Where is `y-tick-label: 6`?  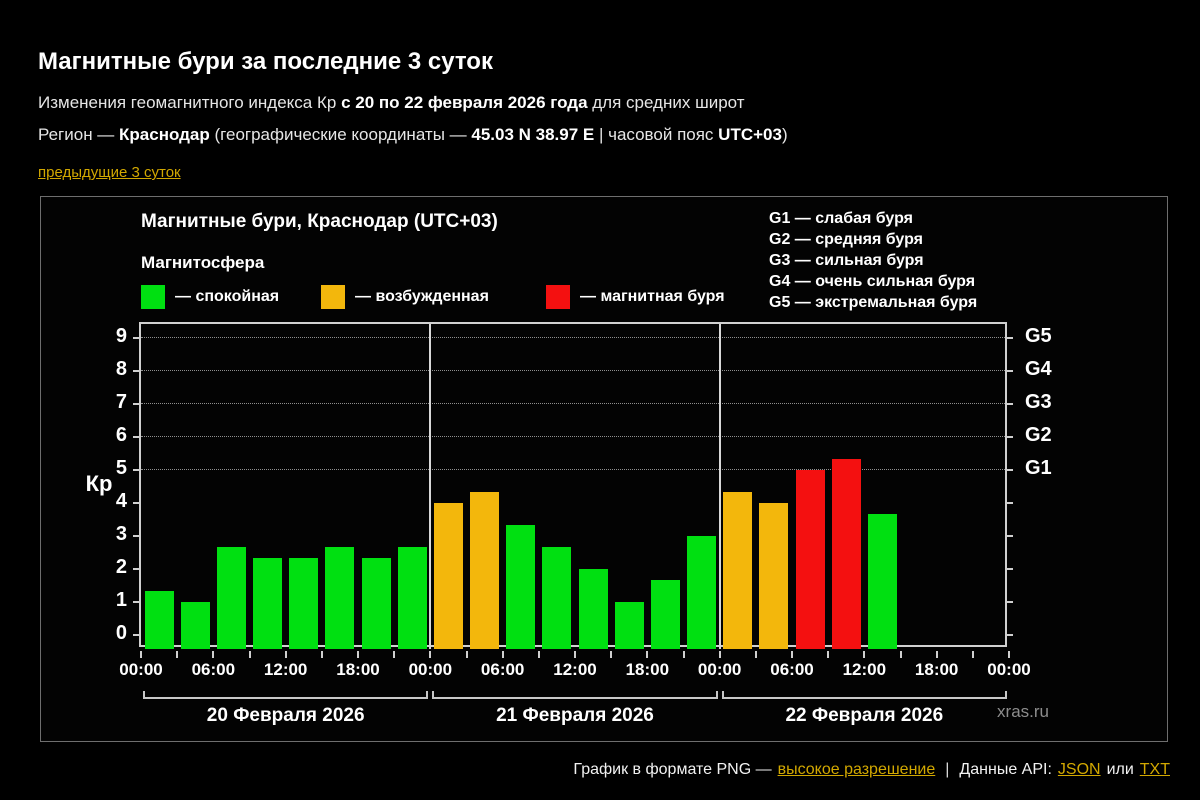
y-tick-label: 6 is located at coordinates (121, 435).